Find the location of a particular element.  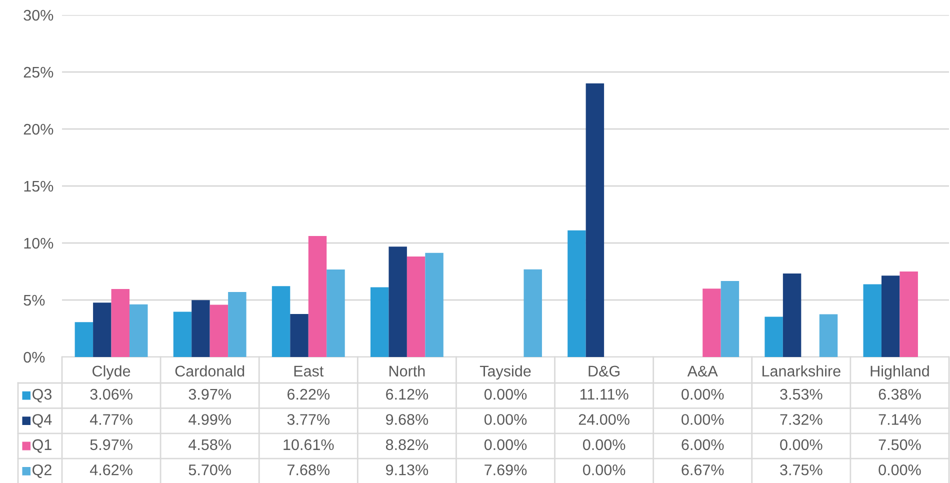

x-tick-label: Lanarkshire is located at coordinates (801, 371).